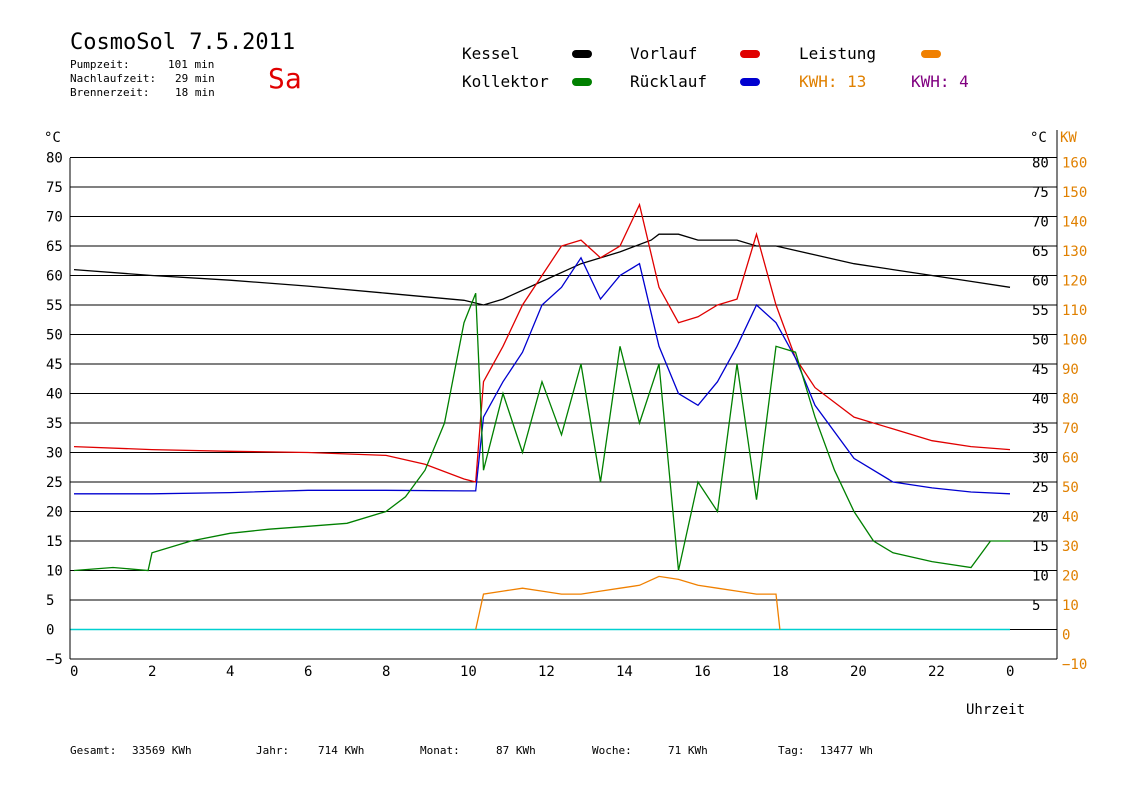 This screenshot has height=812, width=1148. I want to click on y3-tick-label: 40, so click(1070, 518).